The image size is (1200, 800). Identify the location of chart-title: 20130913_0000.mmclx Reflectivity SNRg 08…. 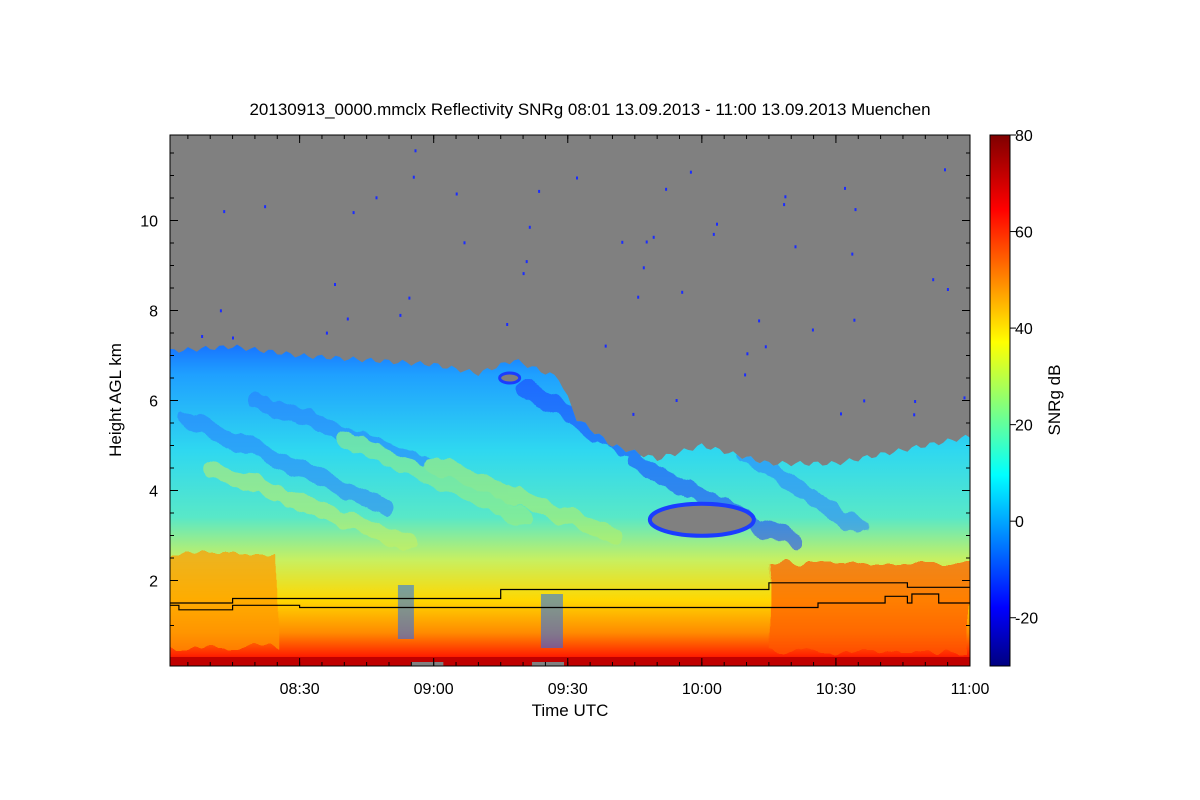
(589, 109).